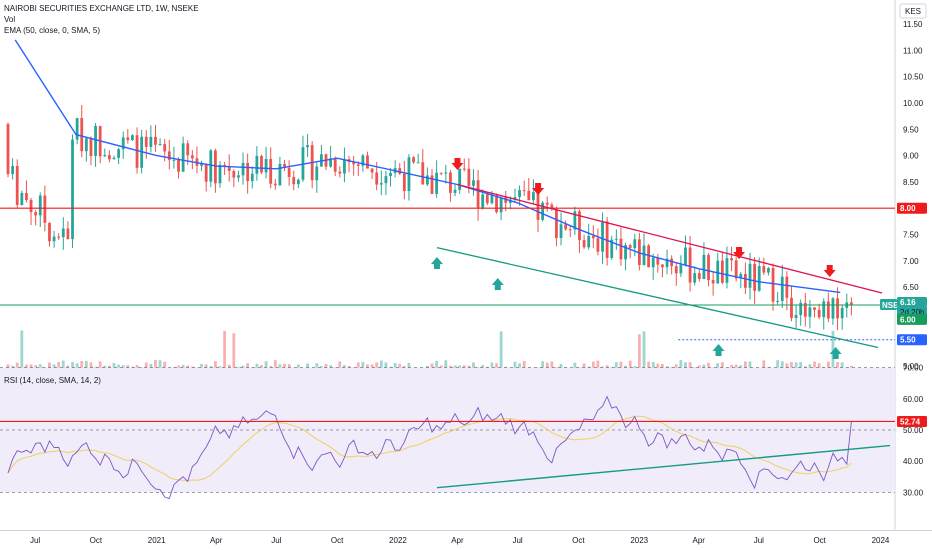 This screenshot has width=932, height=550. What do you see at coordinates (913, 275) in the screenshot?
I see `price-axis` at bounding box center [913, 275].